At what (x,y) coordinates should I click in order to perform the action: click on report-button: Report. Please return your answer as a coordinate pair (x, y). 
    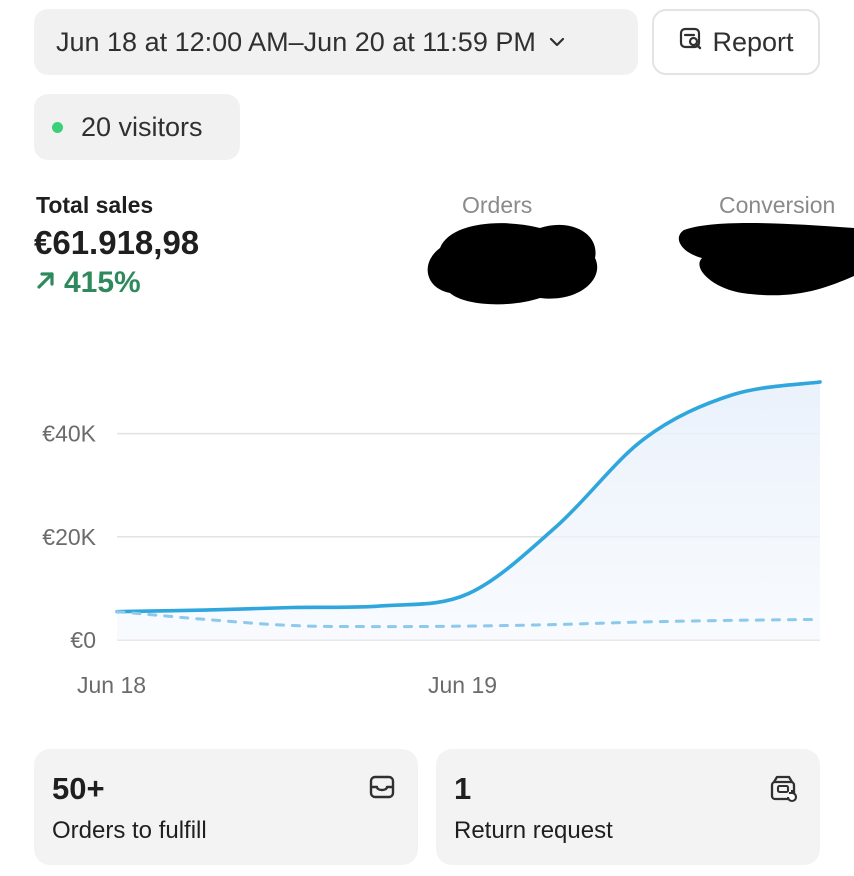
    Looking at the image, I should click on (736, 42).